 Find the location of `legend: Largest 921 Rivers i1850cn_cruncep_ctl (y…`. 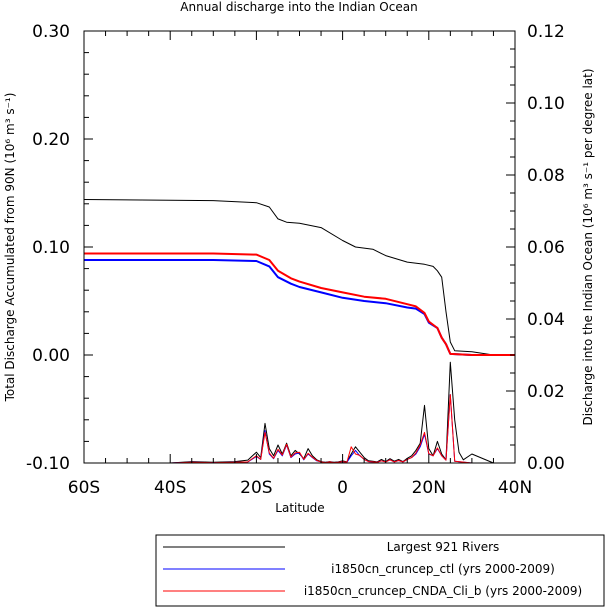

legend: Largest 921 Rivers i1850cn_cruncep_ctl (y… is located at coordinates (380, 570).